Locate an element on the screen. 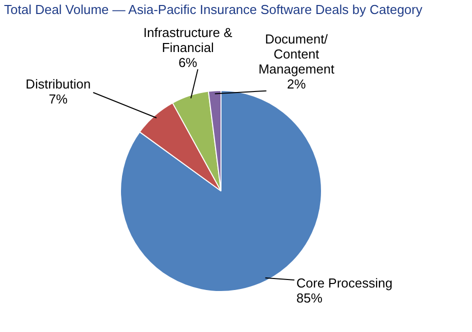 The image size is (472, 332). chart-title: Total Deal Volume — Asia-Pacific Insurance Software Deals by Category is located at coordinates (213, 10).